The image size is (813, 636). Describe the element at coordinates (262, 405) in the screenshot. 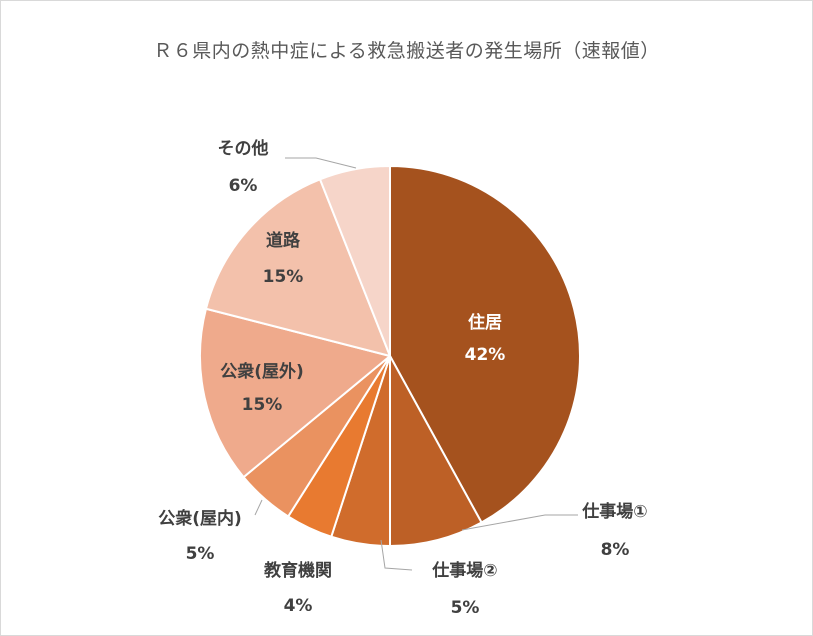

I see `slice-percent-6: 15%` at that location.